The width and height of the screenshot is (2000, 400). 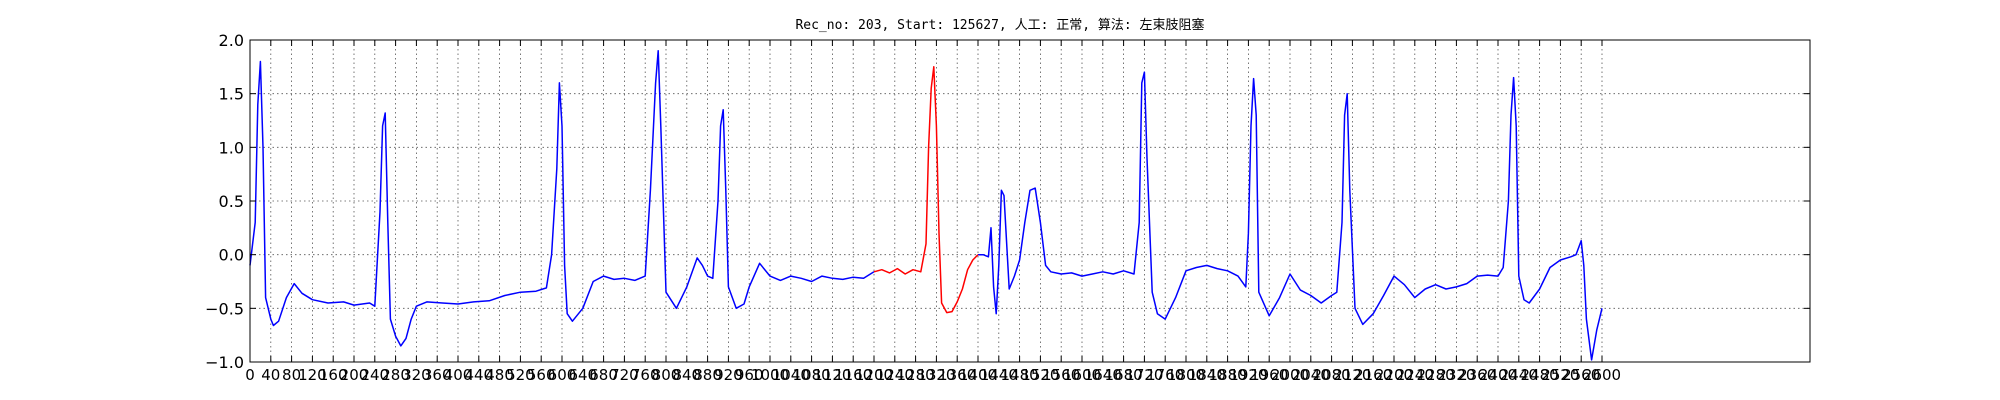 I want to click on y-tick-label: 1.0, so click(x=231, y=147).